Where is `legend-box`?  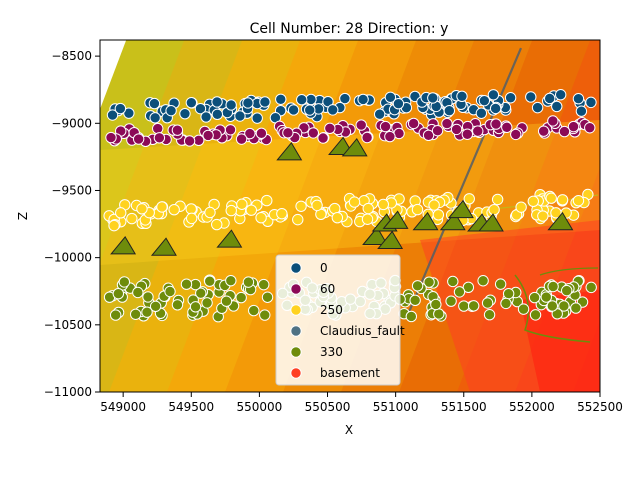
legend-box is located at coordinates (338, 320).